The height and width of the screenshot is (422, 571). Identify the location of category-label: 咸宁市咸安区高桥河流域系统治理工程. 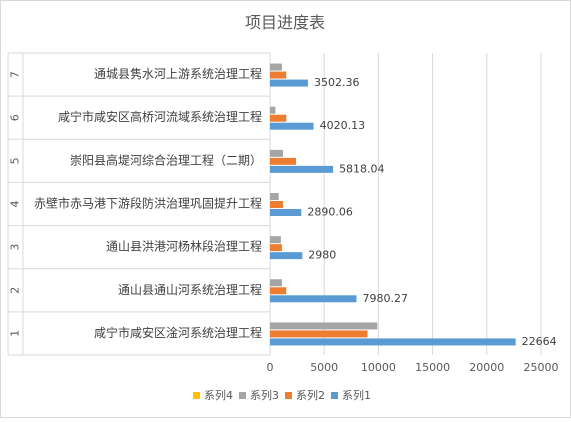
(160, 116).